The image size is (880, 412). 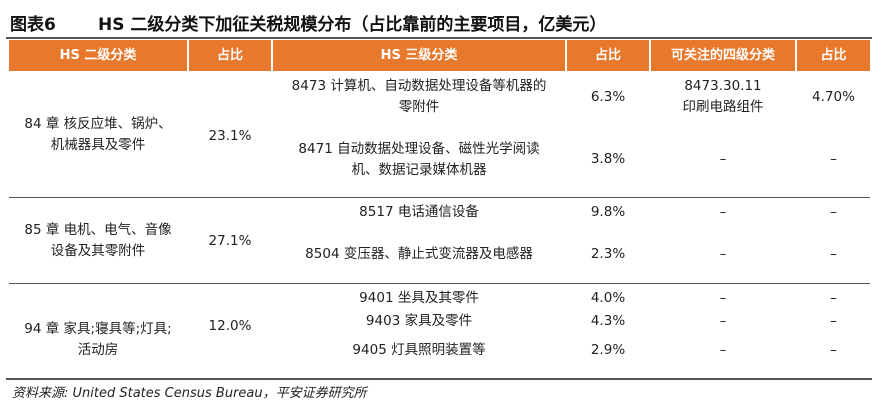 I want to click on hs2-line: 94 章 家具;寝具等;灯具;, so click(x=98, y=329).